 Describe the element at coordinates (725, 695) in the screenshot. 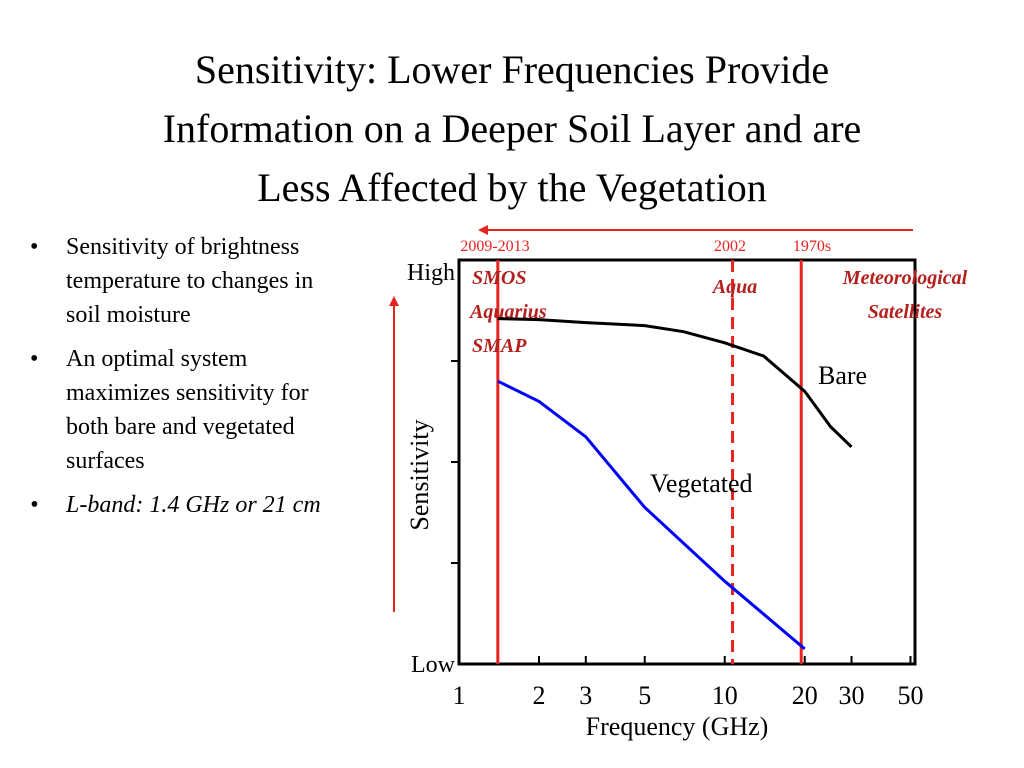

I see `x-tick-label: 10` at that location.